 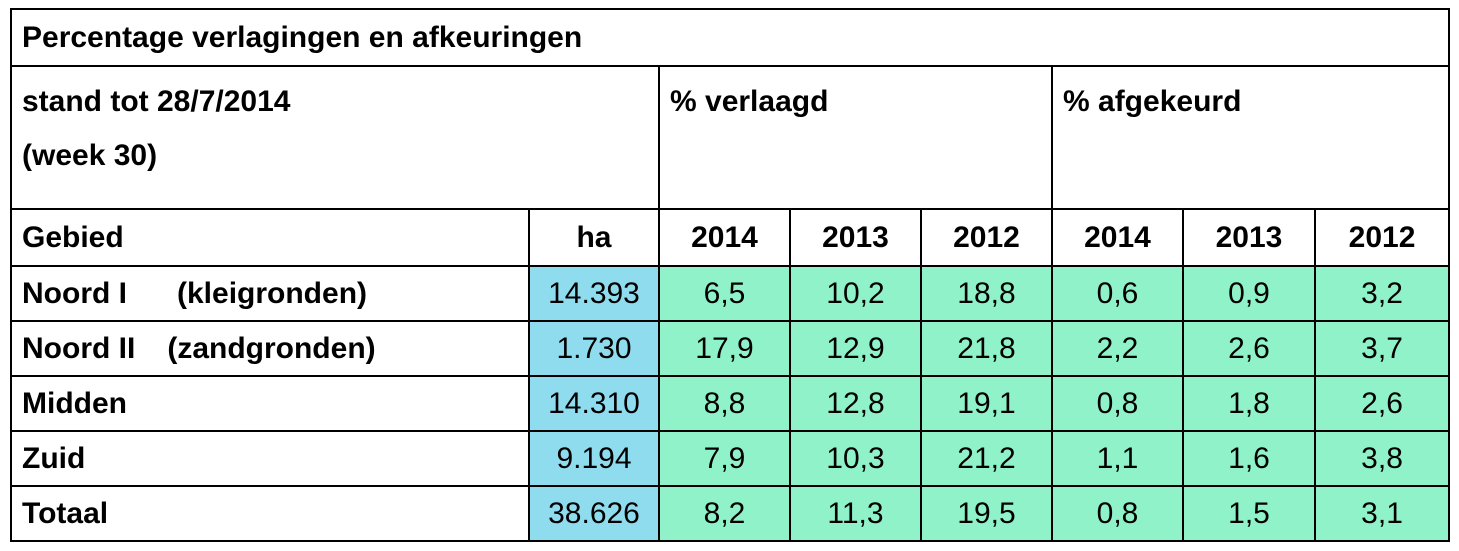 I want to click on afgekeurd-cell: 1,5, so click(x=1249, y=513).